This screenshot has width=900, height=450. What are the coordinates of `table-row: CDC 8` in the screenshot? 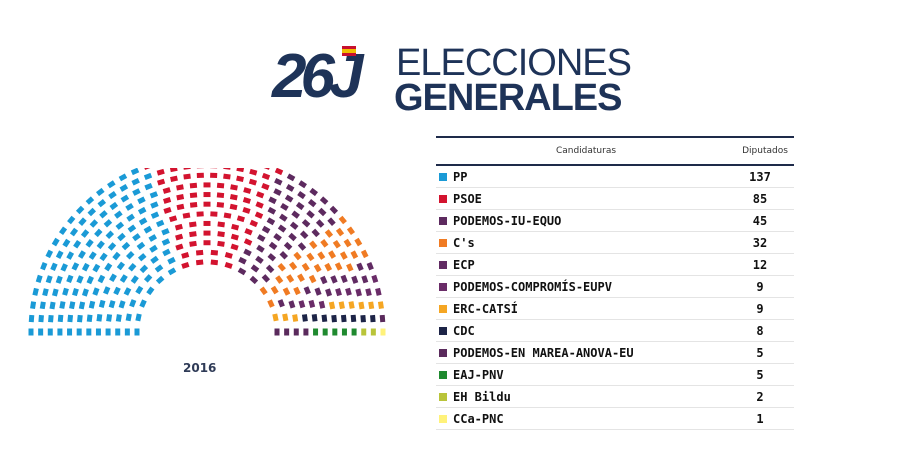 It's located at (615, 331).